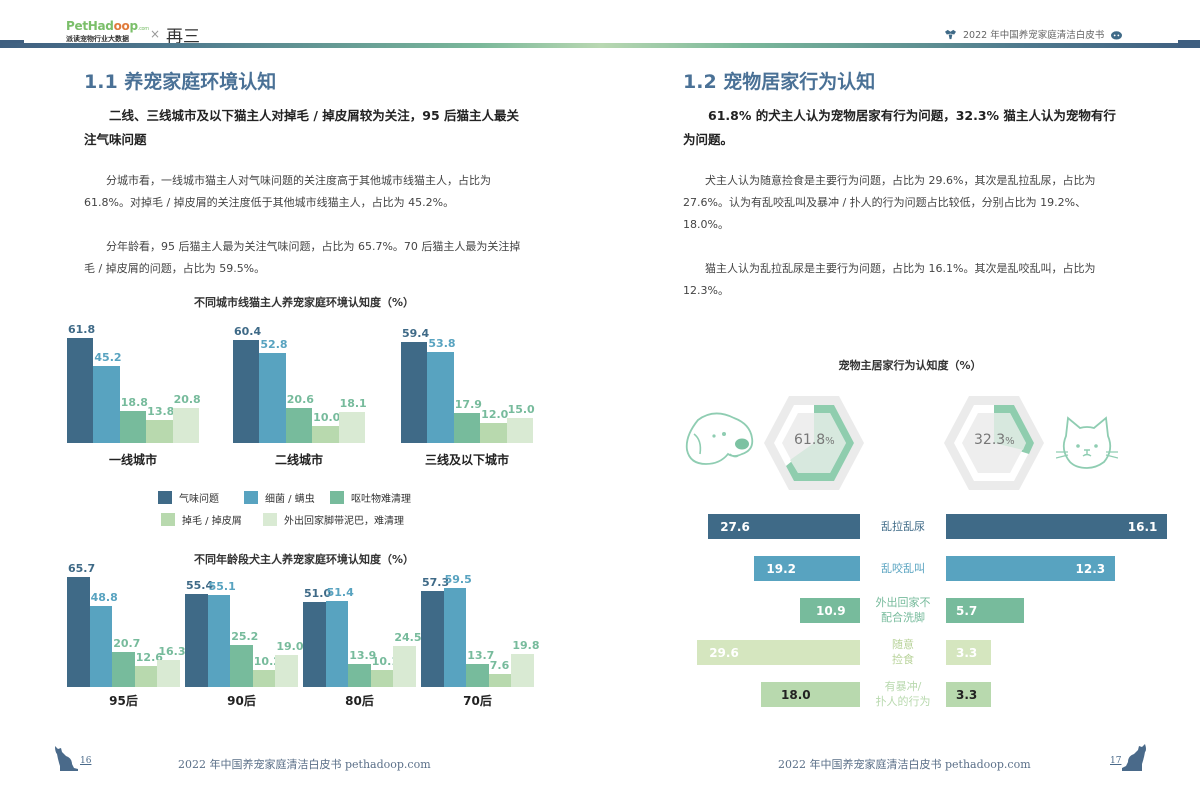  Describe the element at coordinates (199, 499) in the screenshot. I see `legend-label: 气味问题` at that location.